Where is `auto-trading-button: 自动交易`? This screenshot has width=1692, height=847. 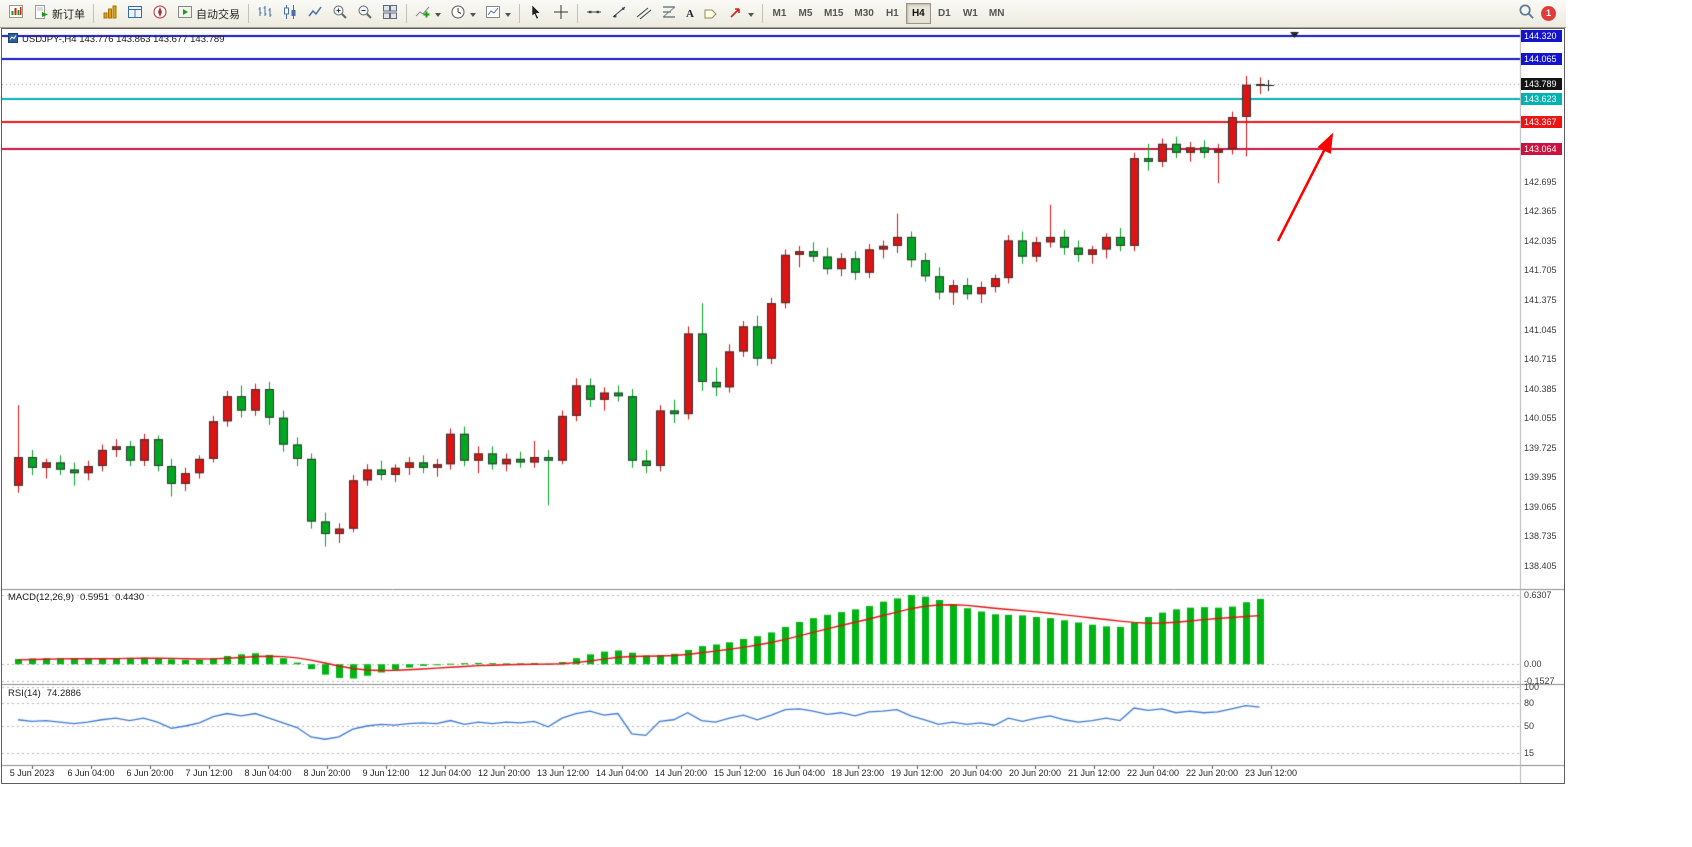
auto-trading-button: 自动交易 is located at coordinates (208, 13).